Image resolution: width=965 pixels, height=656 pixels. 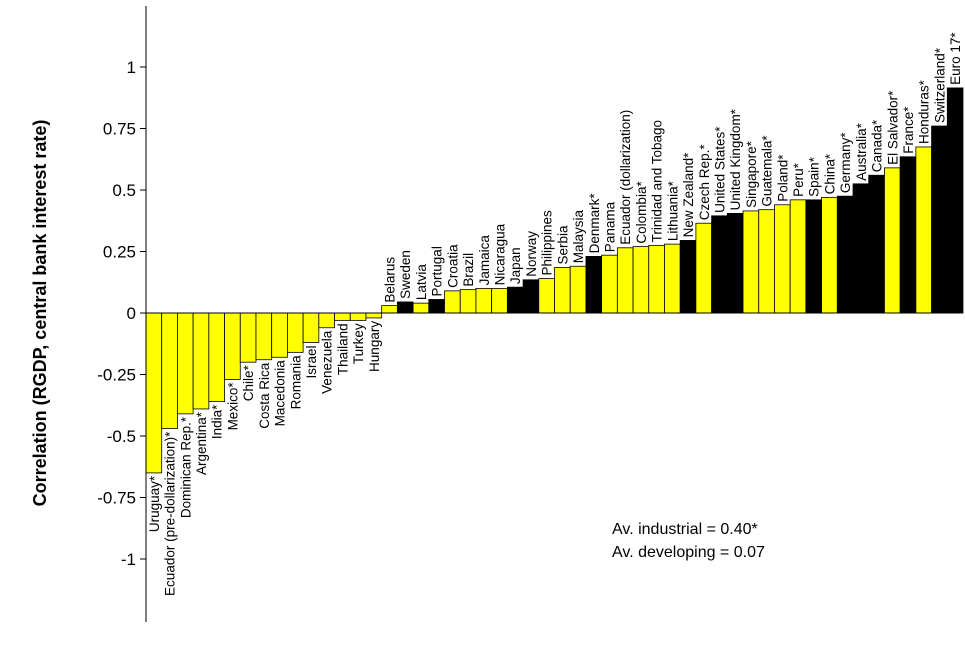 I want to click on category-label: Australia*, so click(x=861, y=151).